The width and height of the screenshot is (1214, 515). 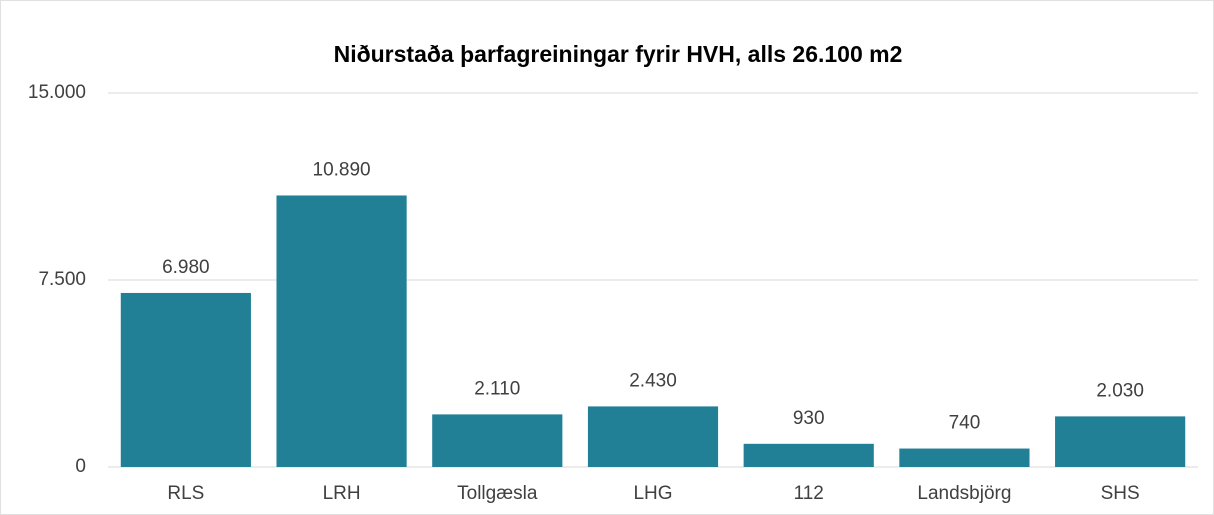 What do you see at coordinates (652, 493) in the screenshot?
I see `x-tick-label: LHG` at bounding box center [652, 493].